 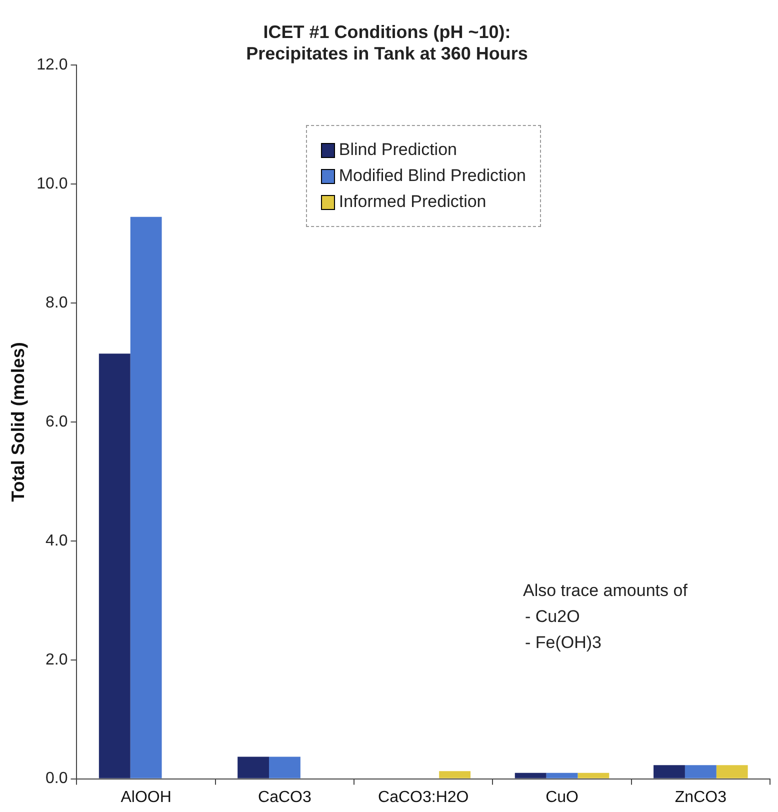 What do you see at coordinates (605, 591) in the screenshot?
I see `annotation: Also trace amounts of` at bounding box center [605, 591].